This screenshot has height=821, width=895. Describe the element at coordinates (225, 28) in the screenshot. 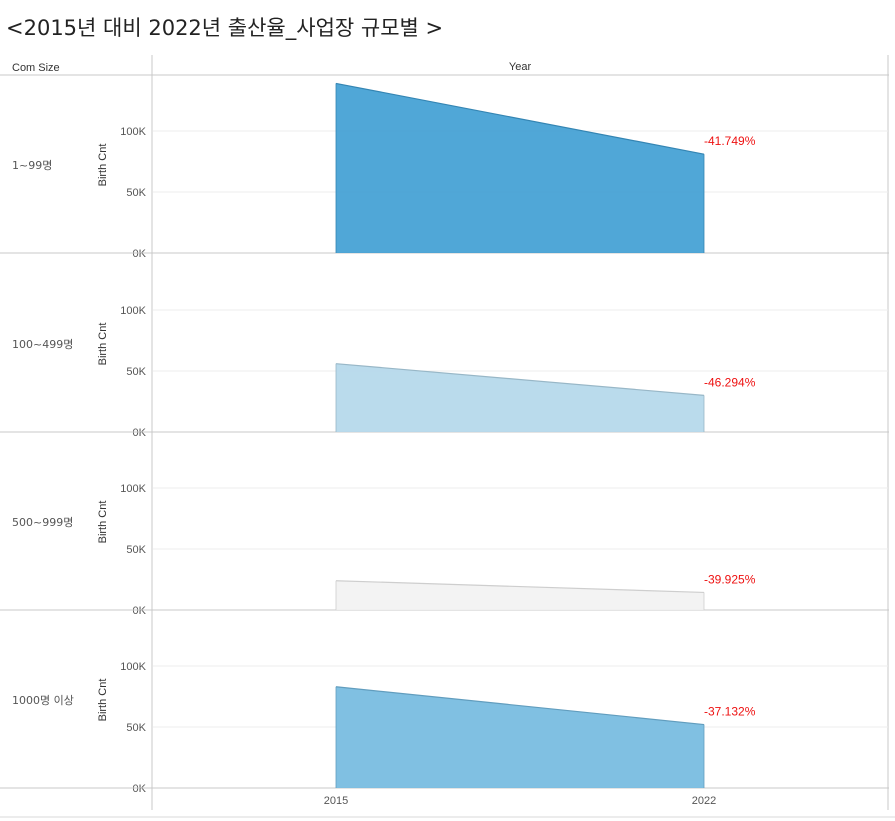

I see `chart-title: <2015년 대비 2022년 출산율_사업장 규모별 >` at that location.